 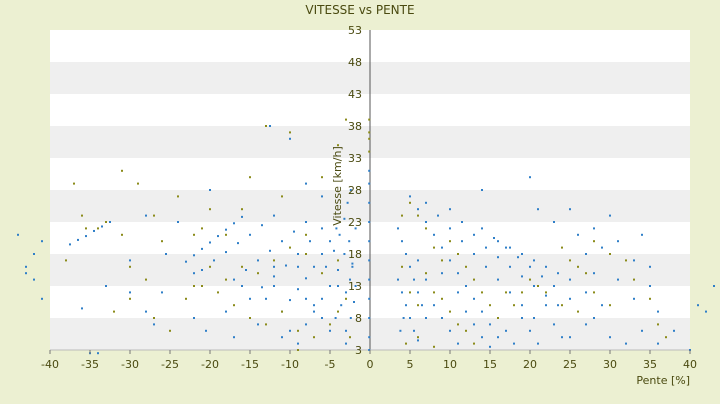 What do you see at coordinates (355, 126) in the screenshot?
I see `y-tick-label: 38` at bounding box center [355, 126].